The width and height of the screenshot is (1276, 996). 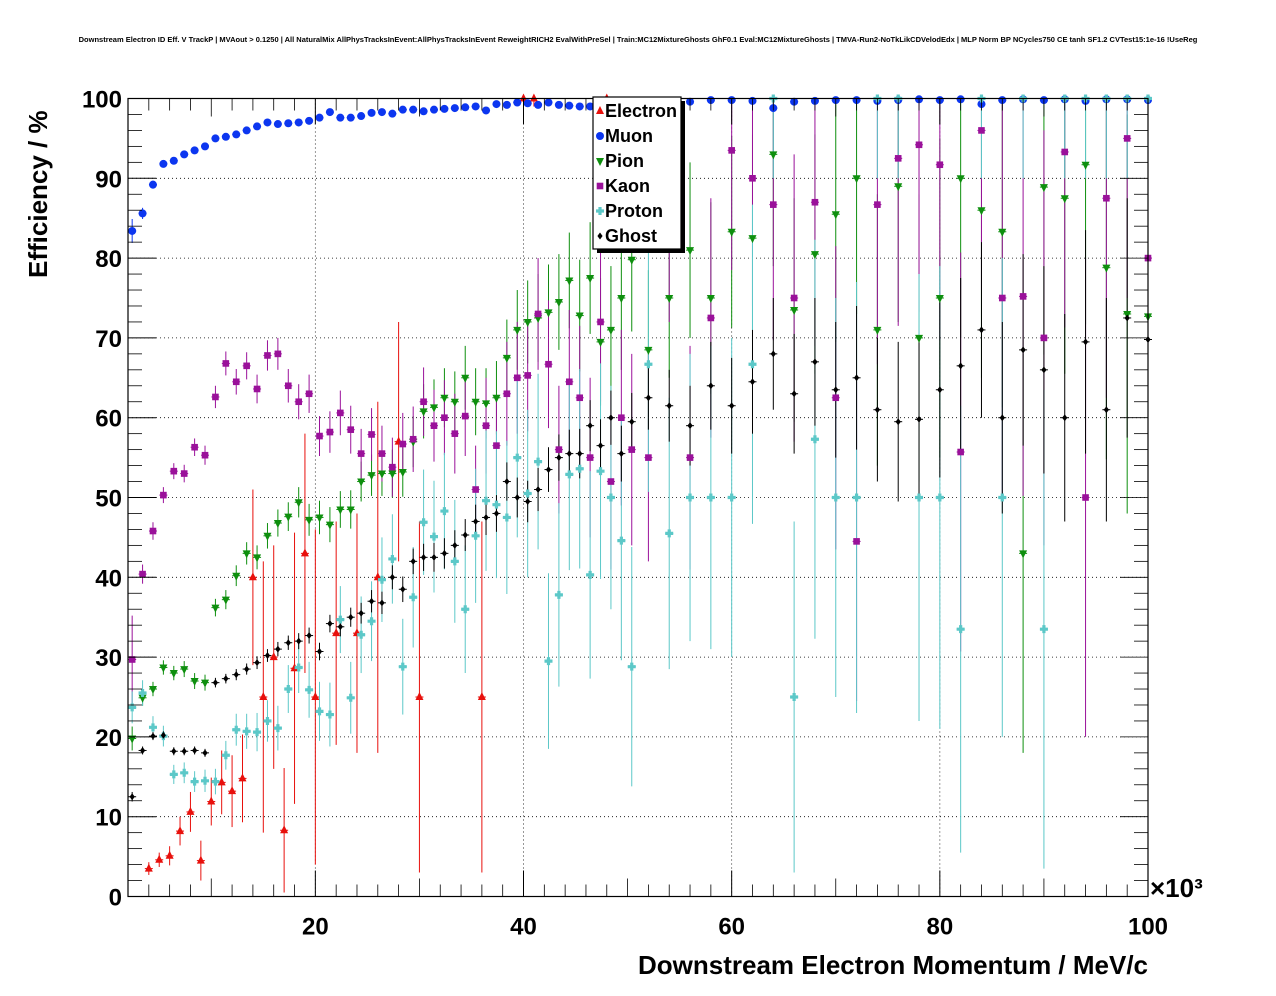 What do you see at coordinates (939, 927) in the screenshot?
I see `x-tick-label: 80` at bounding box center [939, 927].